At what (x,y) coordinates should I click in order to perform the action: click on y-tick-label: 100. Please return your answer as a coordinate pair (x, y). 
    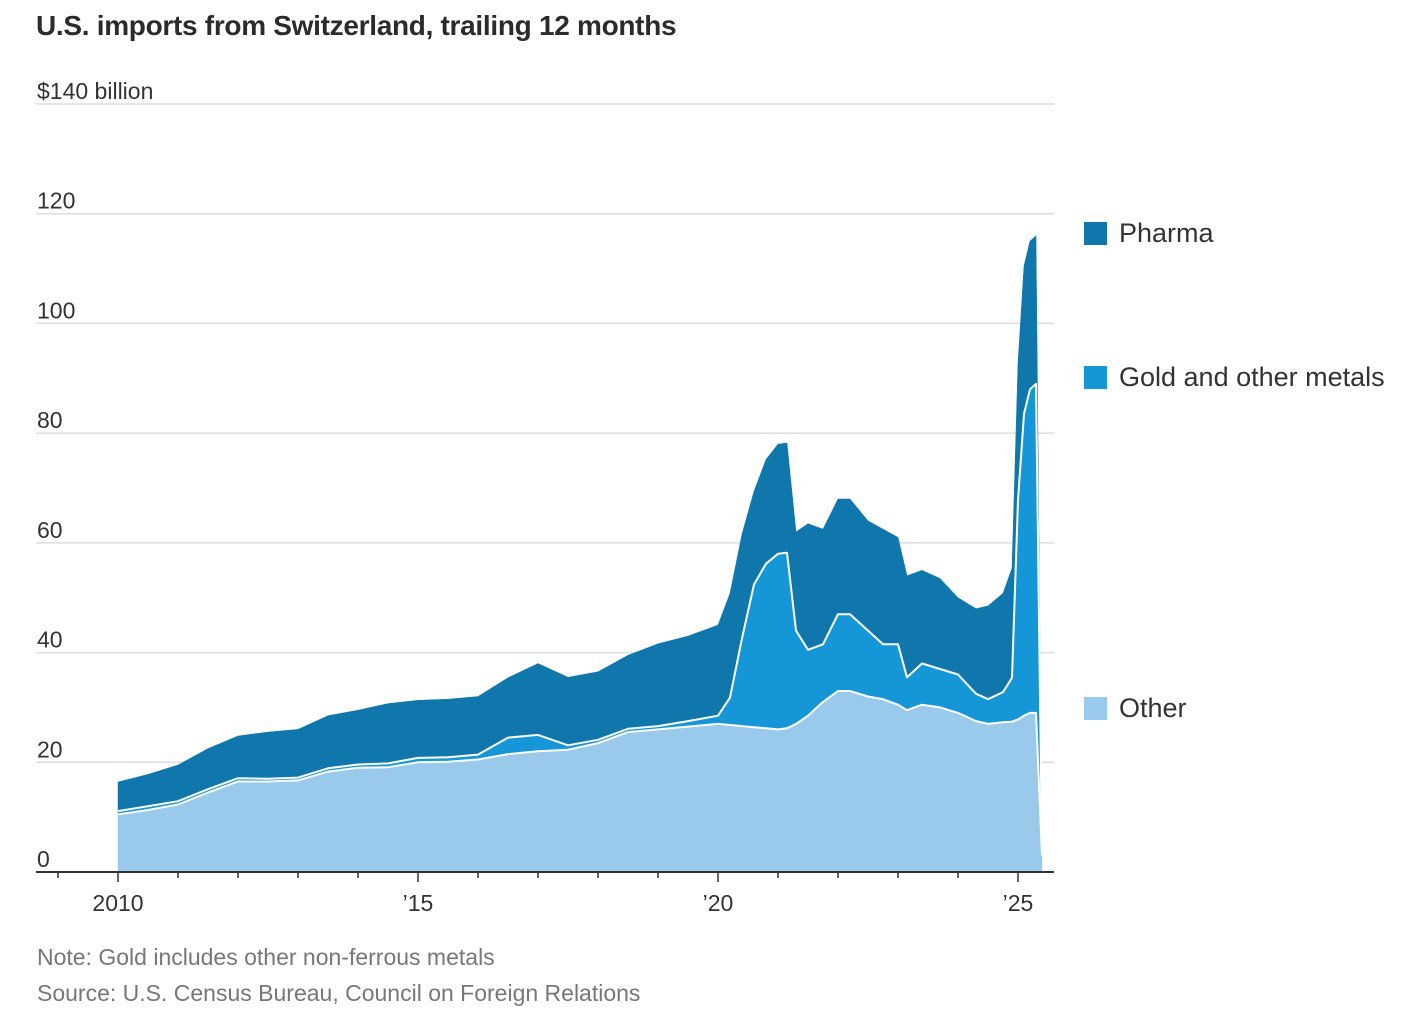
    Looking at the image, I should click on (56, 310).